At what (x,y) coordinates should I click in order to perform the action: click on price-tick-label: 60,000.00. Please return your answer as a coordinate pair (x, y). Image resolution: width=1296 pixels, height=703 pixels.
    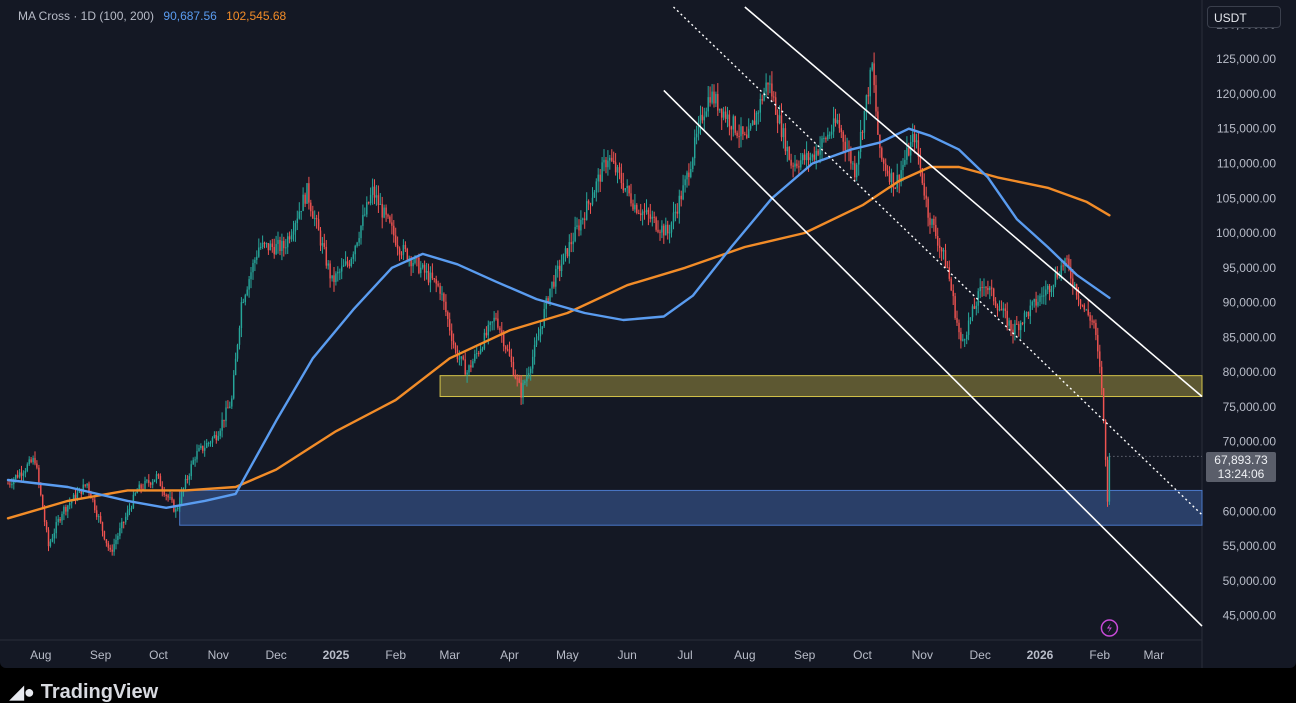
    Looking at the image, I should click on (1250, 511).